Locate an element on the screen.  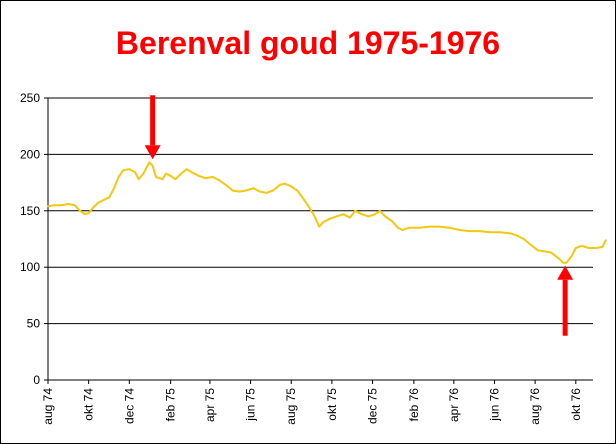
x-tick-label: apr 75 is located at coordinates (210, 405).